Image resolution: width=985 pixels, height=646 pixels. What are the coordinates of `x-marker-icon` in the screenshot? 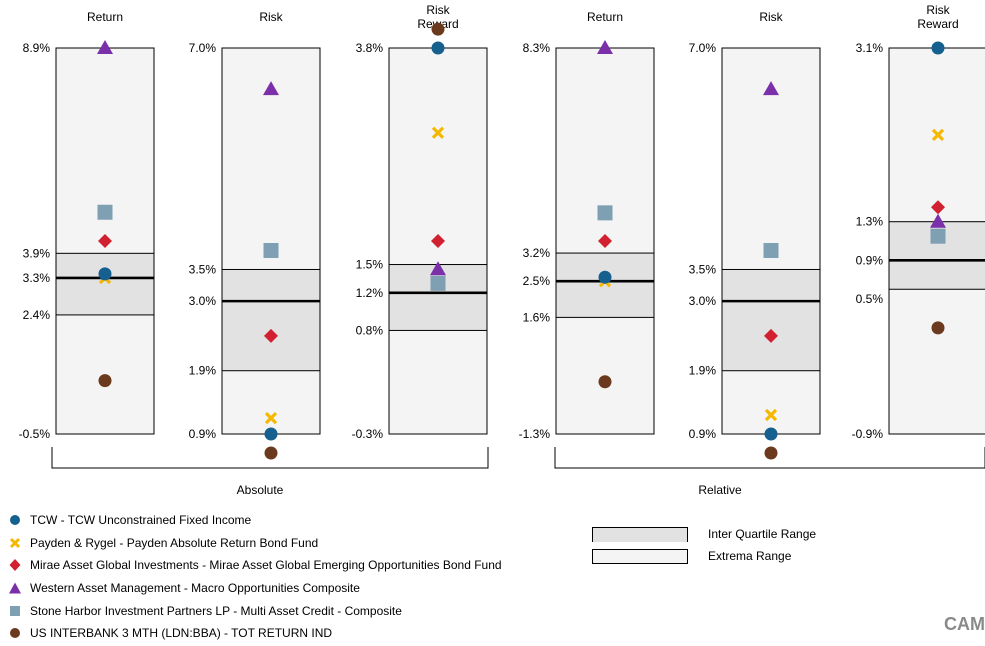 It's located at (15, 542).